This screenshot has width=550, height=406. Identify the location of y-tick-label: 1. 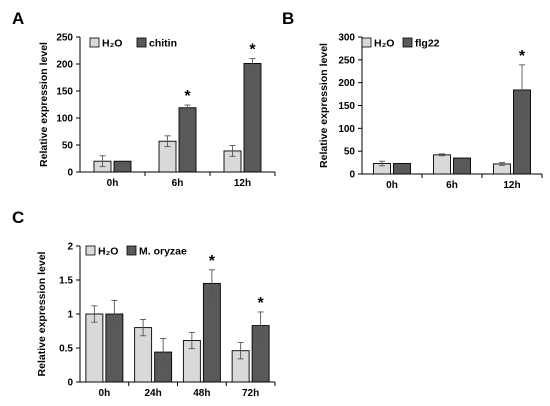
(70, 315).